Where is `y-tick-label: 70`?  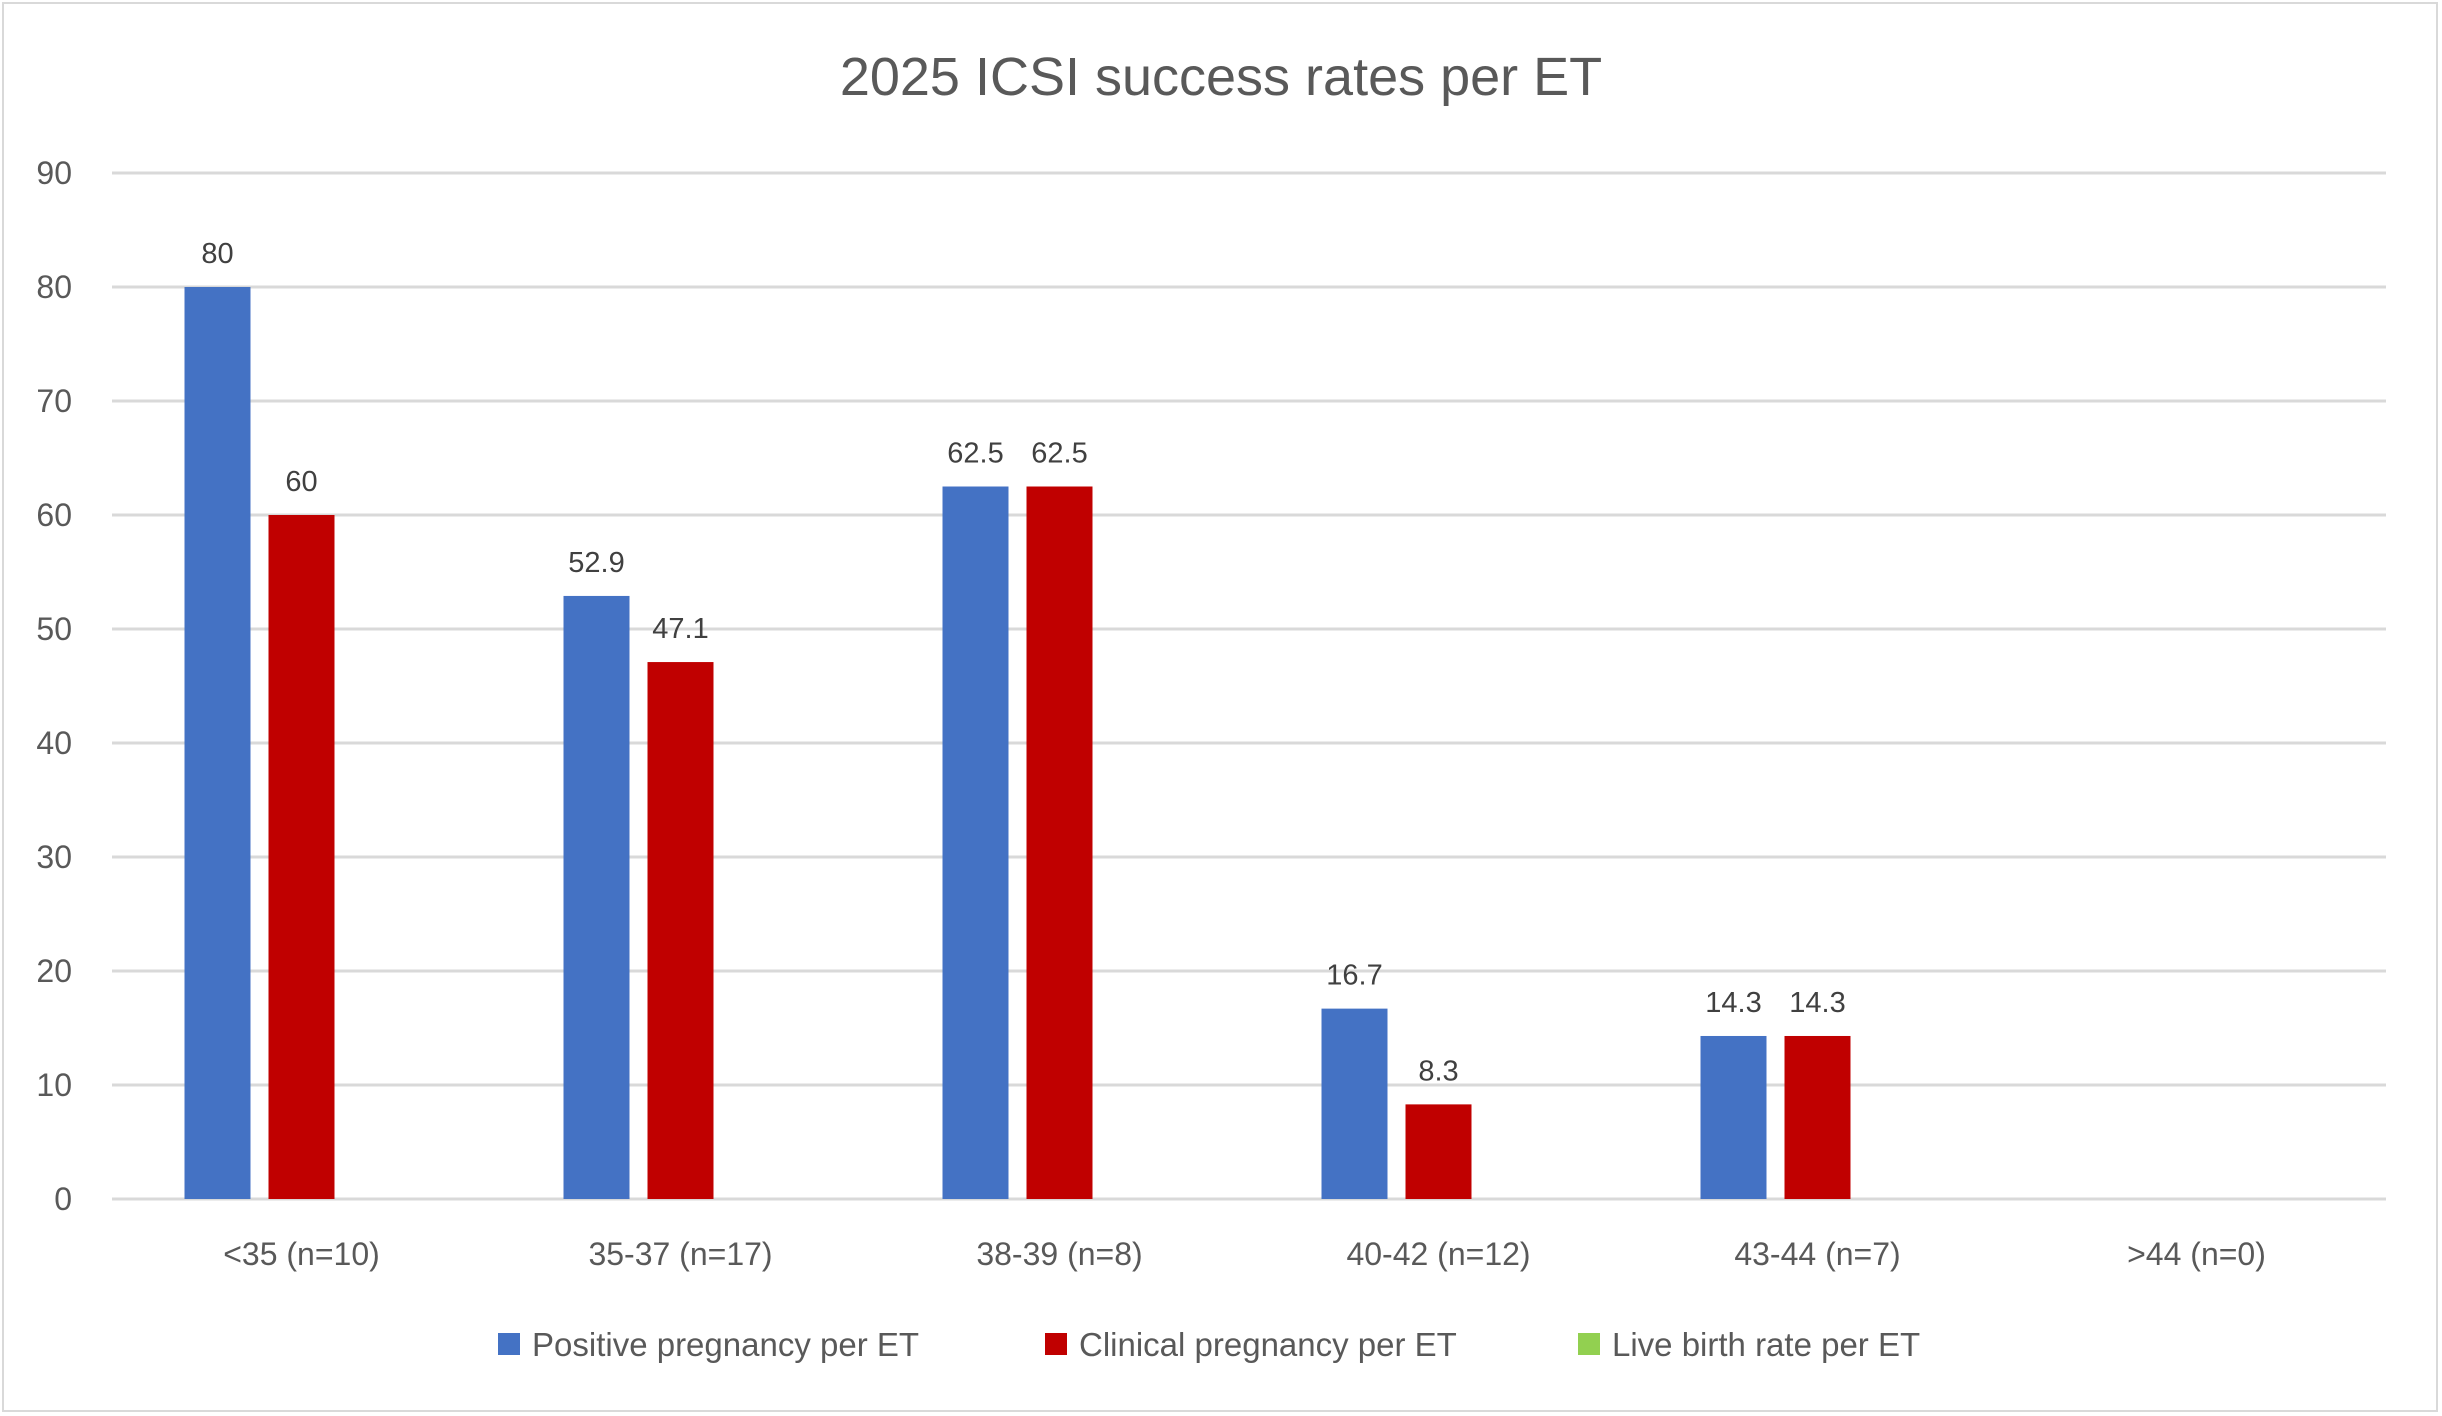 y-tick-label: 70 is located at coordinates (54, 401).